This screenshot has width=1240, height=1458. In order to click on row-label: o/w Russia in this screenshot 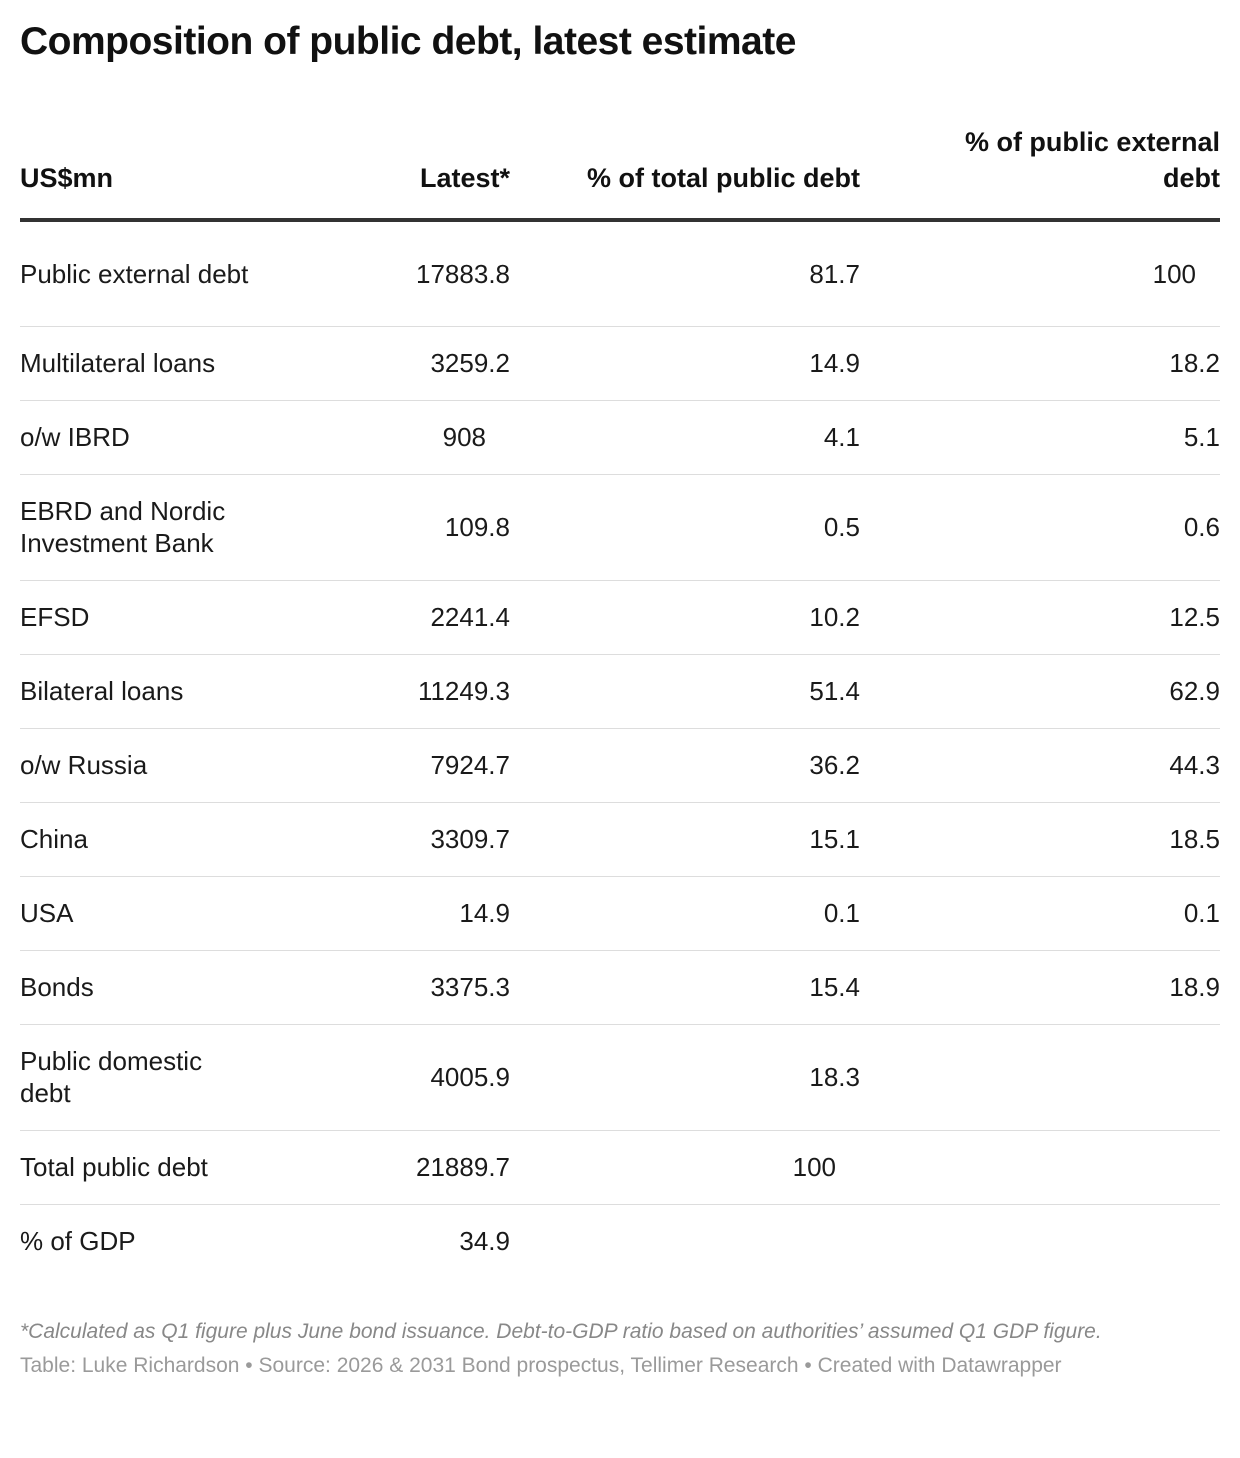, I will do `click(140, 765)`.